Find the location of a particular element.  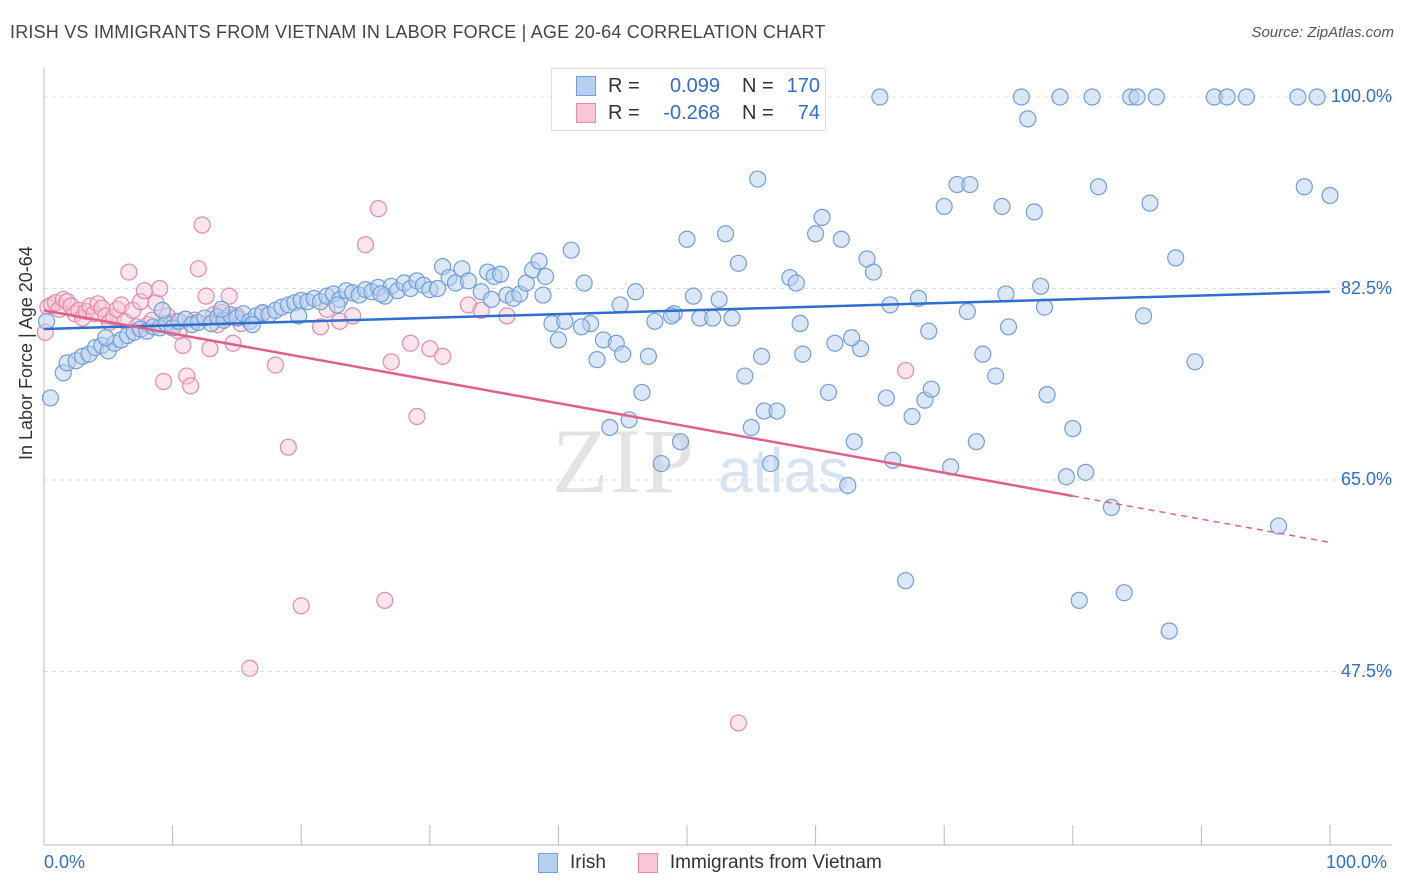

x-tick-min: 0.0% is located at coordinates (65, 862).